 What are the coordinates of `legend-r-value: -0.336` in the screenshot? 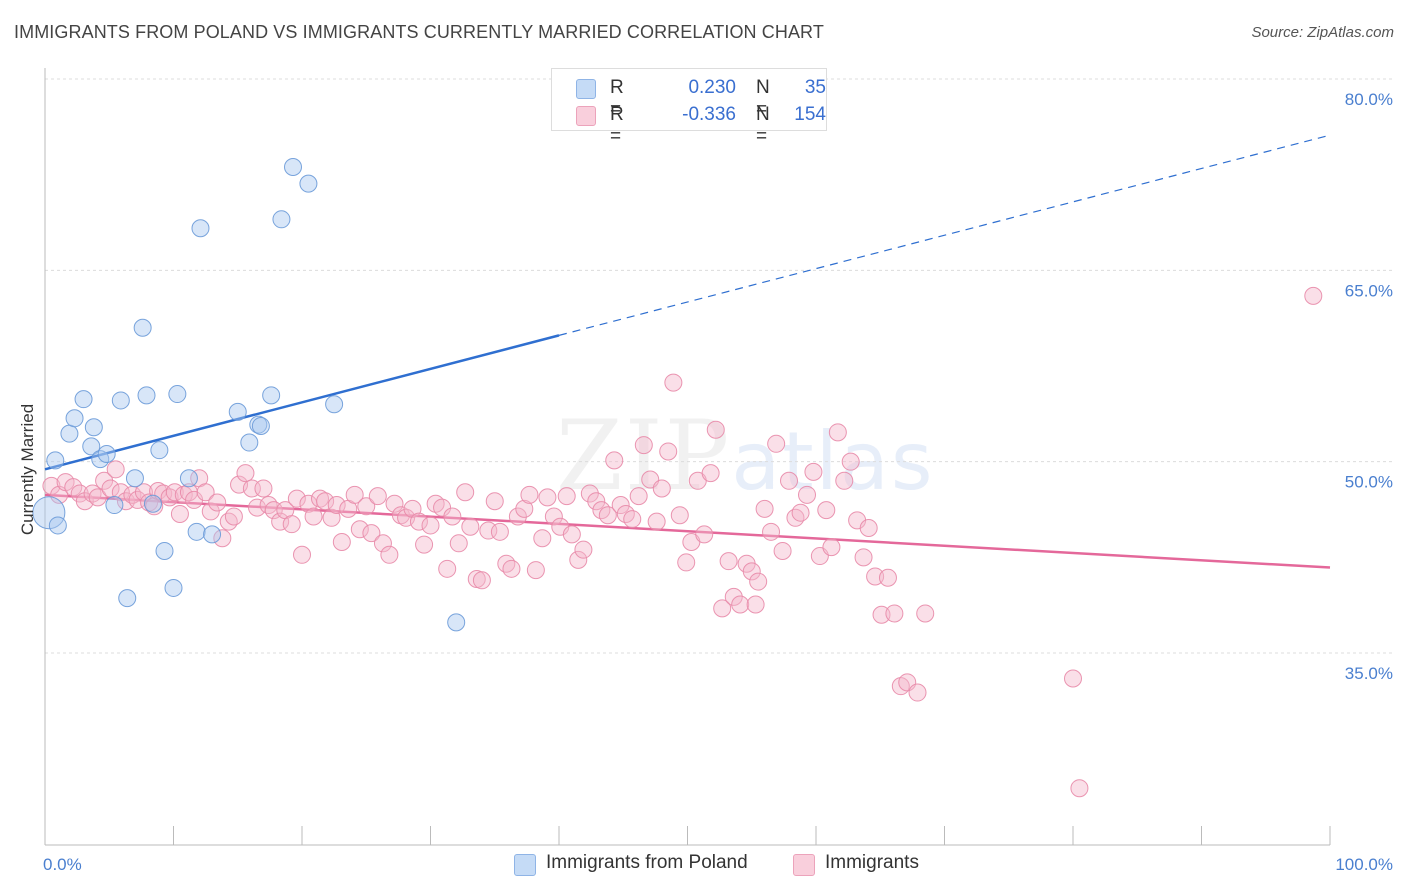 It's located at (709, 114).